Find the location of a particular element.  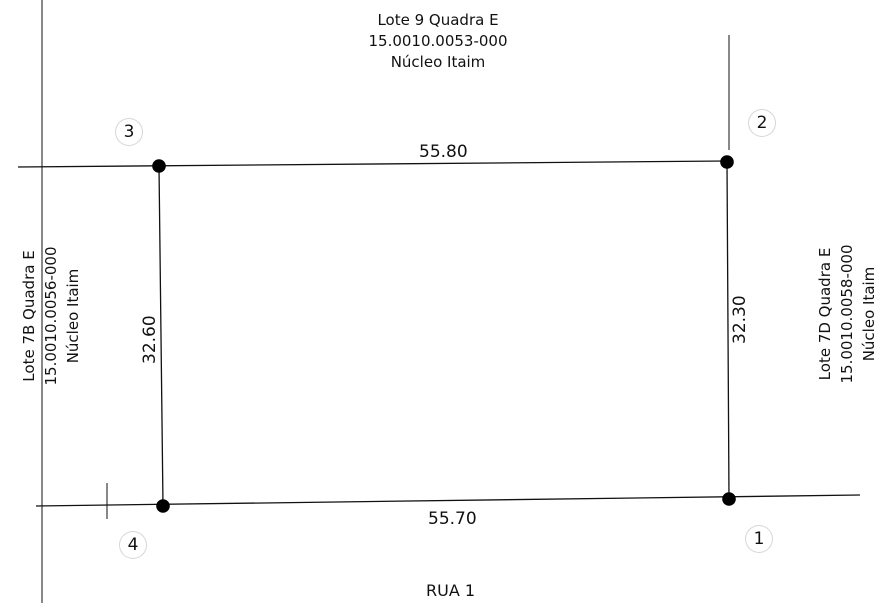

west-lot-line-1: Lote 7B Quadra E is located at coordinates (29, 316).